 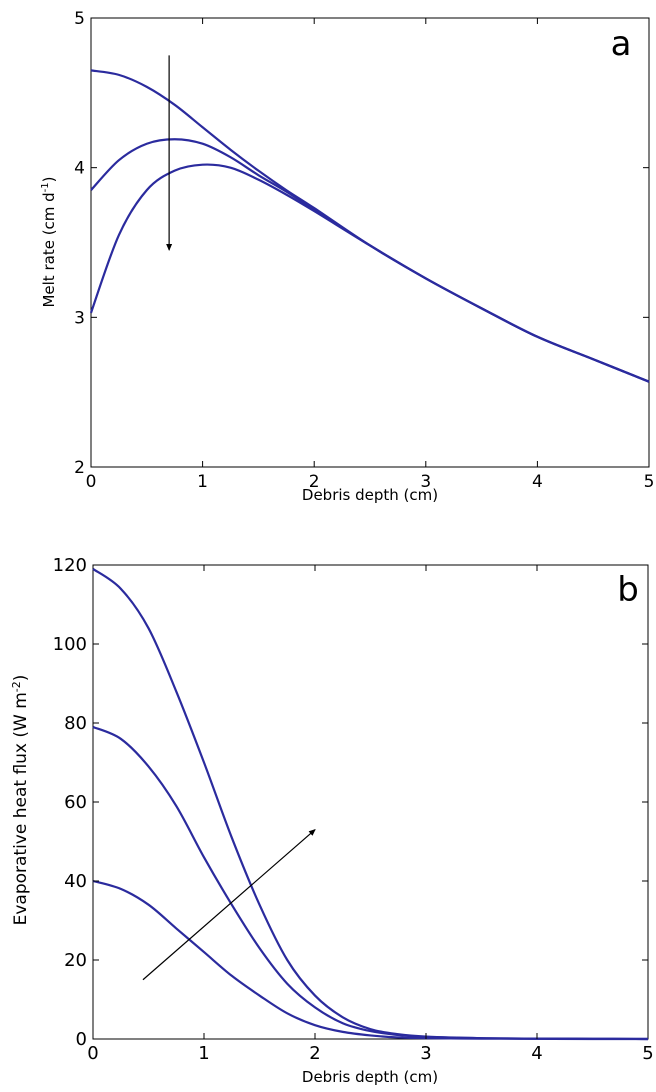 What do you see at coordinates (229, 904) in the screenshot?
I see `trend-arrow` at bounding box center [229, 904].